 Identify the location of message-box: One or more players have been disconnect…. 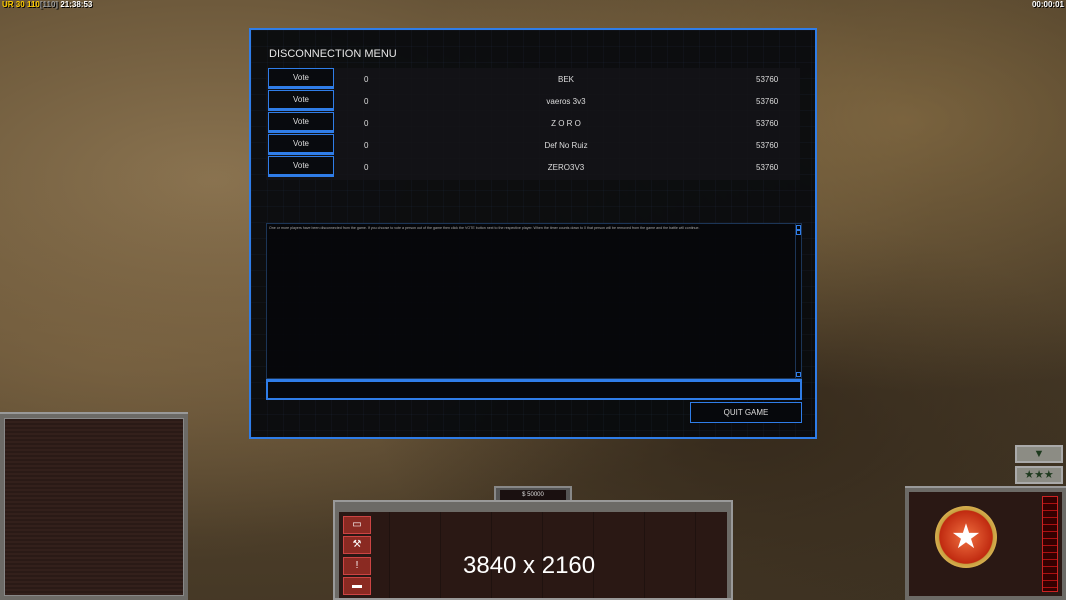
(534, 301).